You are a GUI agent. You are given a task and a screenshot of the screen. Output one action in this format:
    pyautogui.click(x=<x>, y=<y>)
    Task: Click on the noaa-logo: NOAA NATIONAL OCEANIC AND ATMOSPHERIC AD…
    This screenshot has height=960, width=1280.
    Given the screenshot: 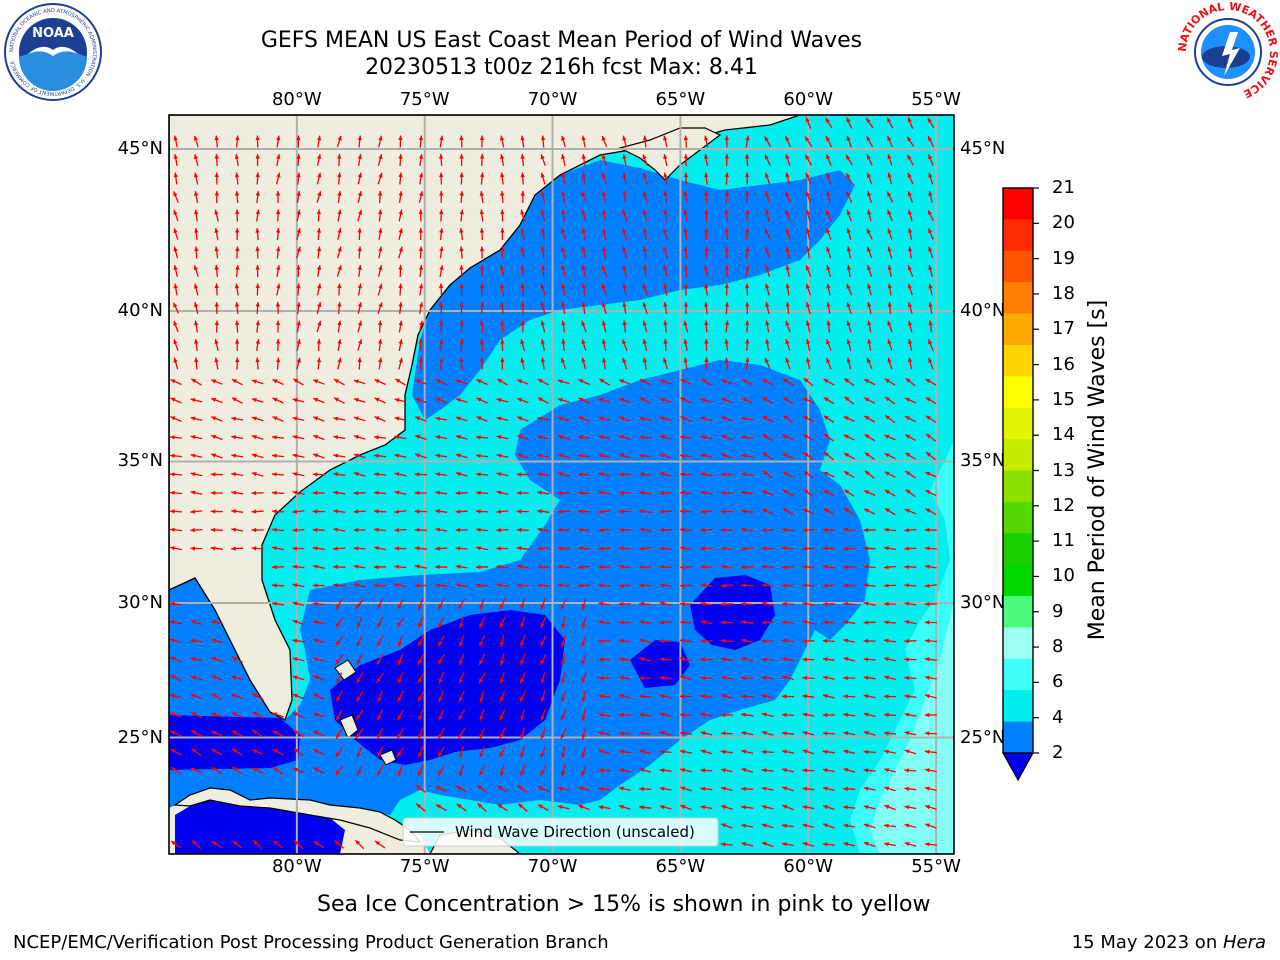 What is the action you would take?
    pyautogui.click(x=53, y=52)
    